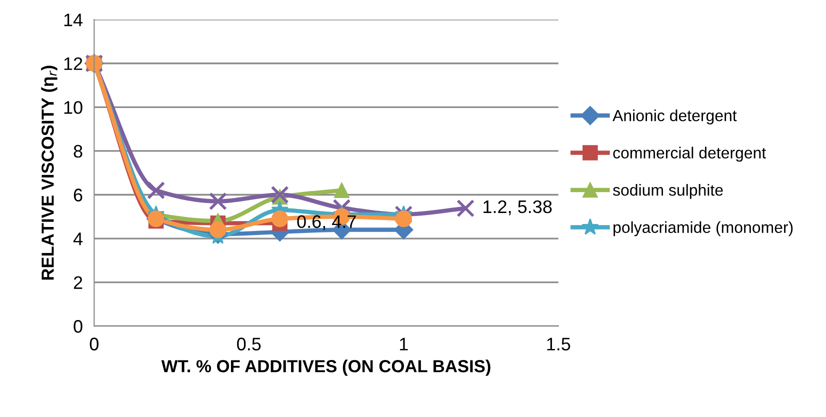 The width and height of the screenshot is (826, 417). What do you see at coordinates (558, 344) in the screenshot?
I see `x-tick-label: 1.5` at bounding box center [558, 344].